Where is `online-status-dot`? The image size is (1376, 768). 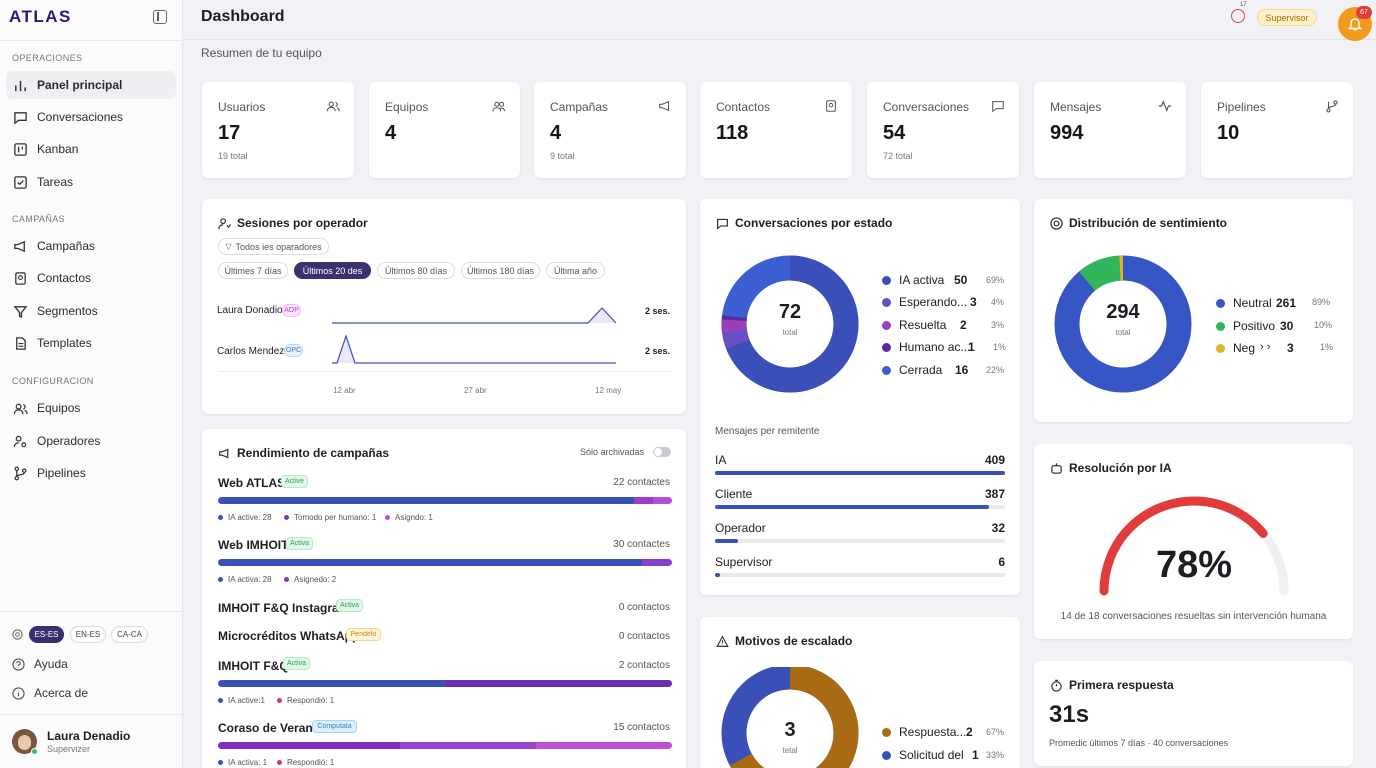
online-status-dot is located at coordinates (34, 751).